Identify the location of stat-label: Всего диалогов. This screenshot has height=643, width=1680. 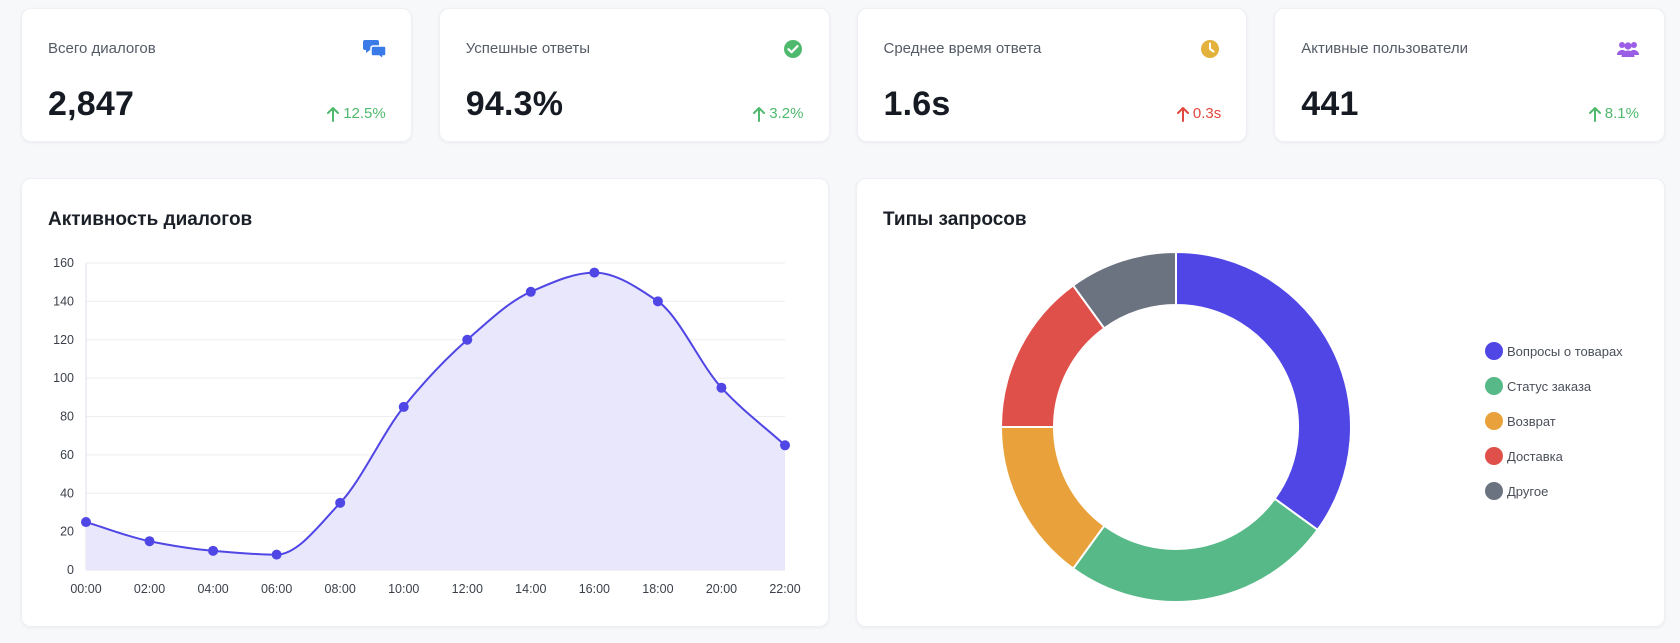
(102, 48).